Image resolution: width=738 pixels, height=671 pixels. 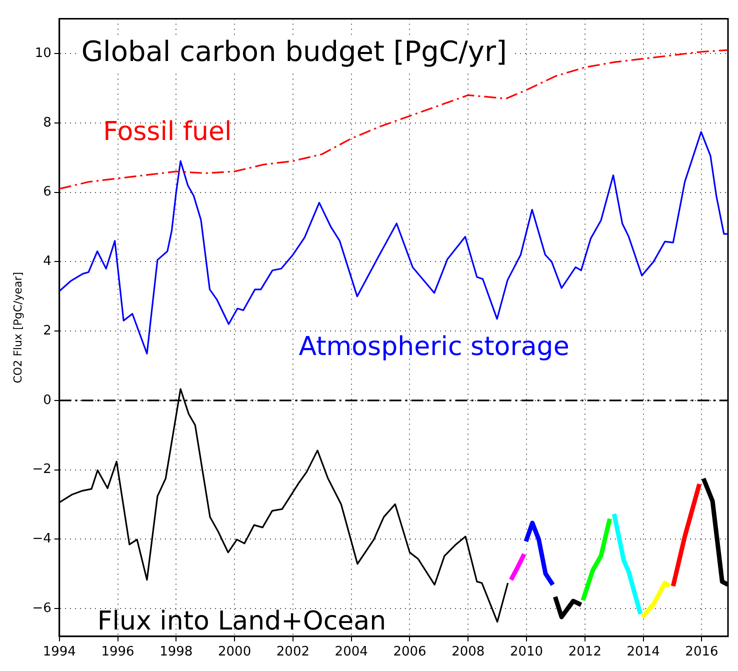 What do you see at coordinates (47, 122) in the screenshot?
I see `y-tick-label: 8` at bounding box center [47, 122].